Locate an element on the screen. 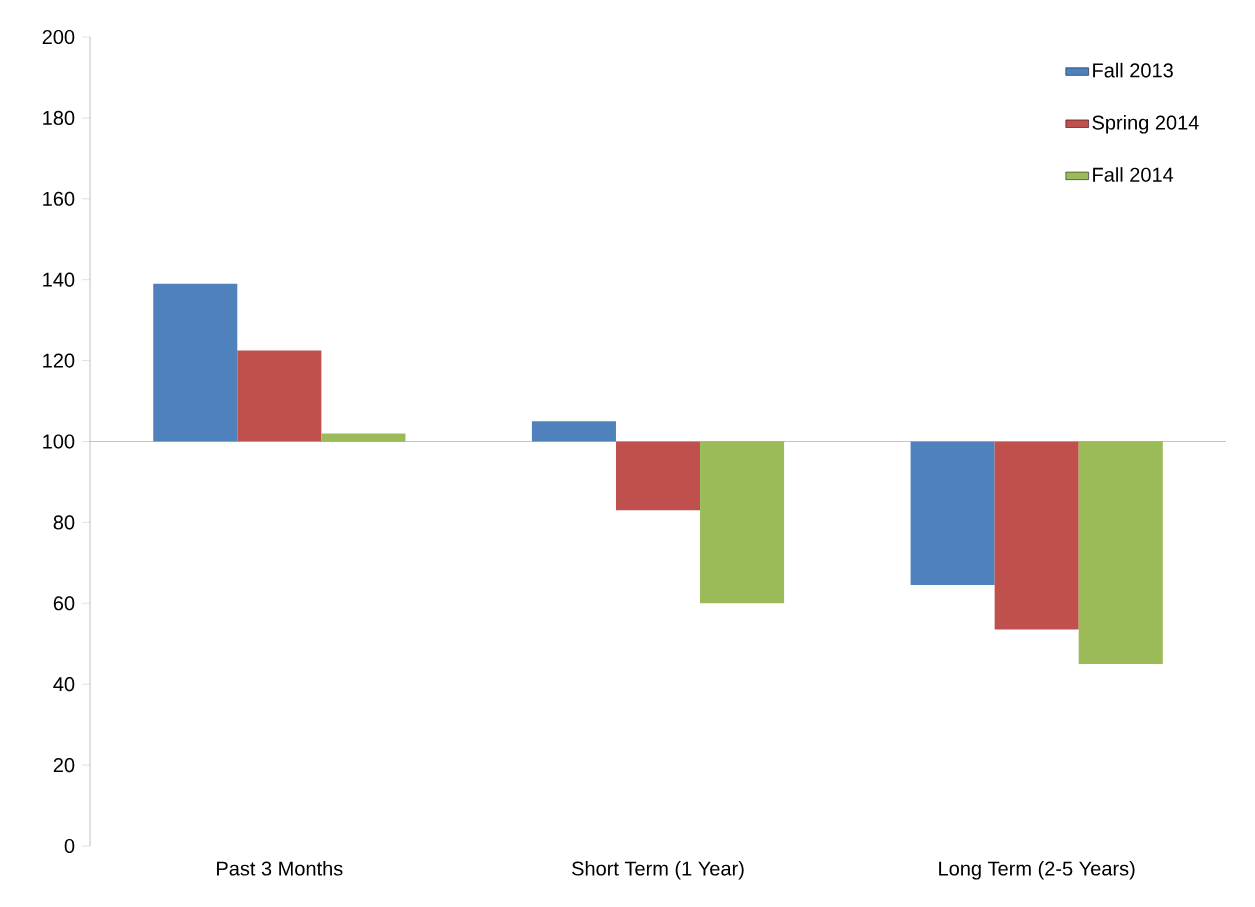  legend-label: Fall 2013 is located at coordinates (1133, 70).